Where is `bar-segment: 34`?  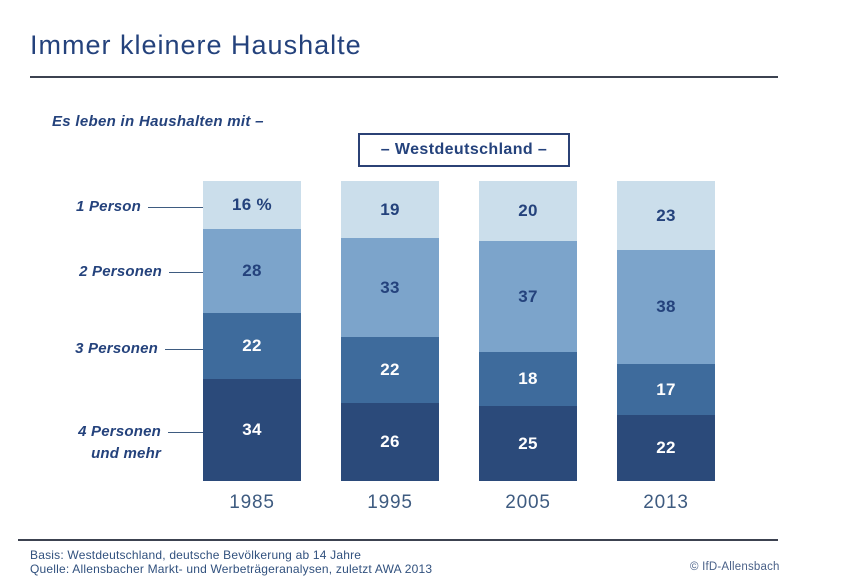
bar-segment: 34 is located at coordinates (252, 430).